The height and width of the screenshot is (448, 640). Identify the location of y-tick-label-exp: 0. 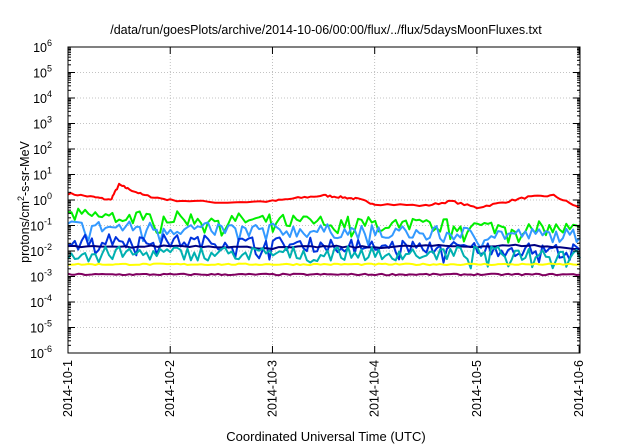
(49, 196).